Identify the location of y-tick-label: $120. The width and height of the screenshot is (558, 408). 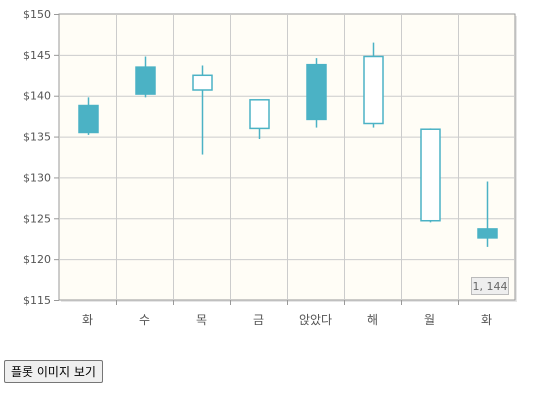
(37, 259).